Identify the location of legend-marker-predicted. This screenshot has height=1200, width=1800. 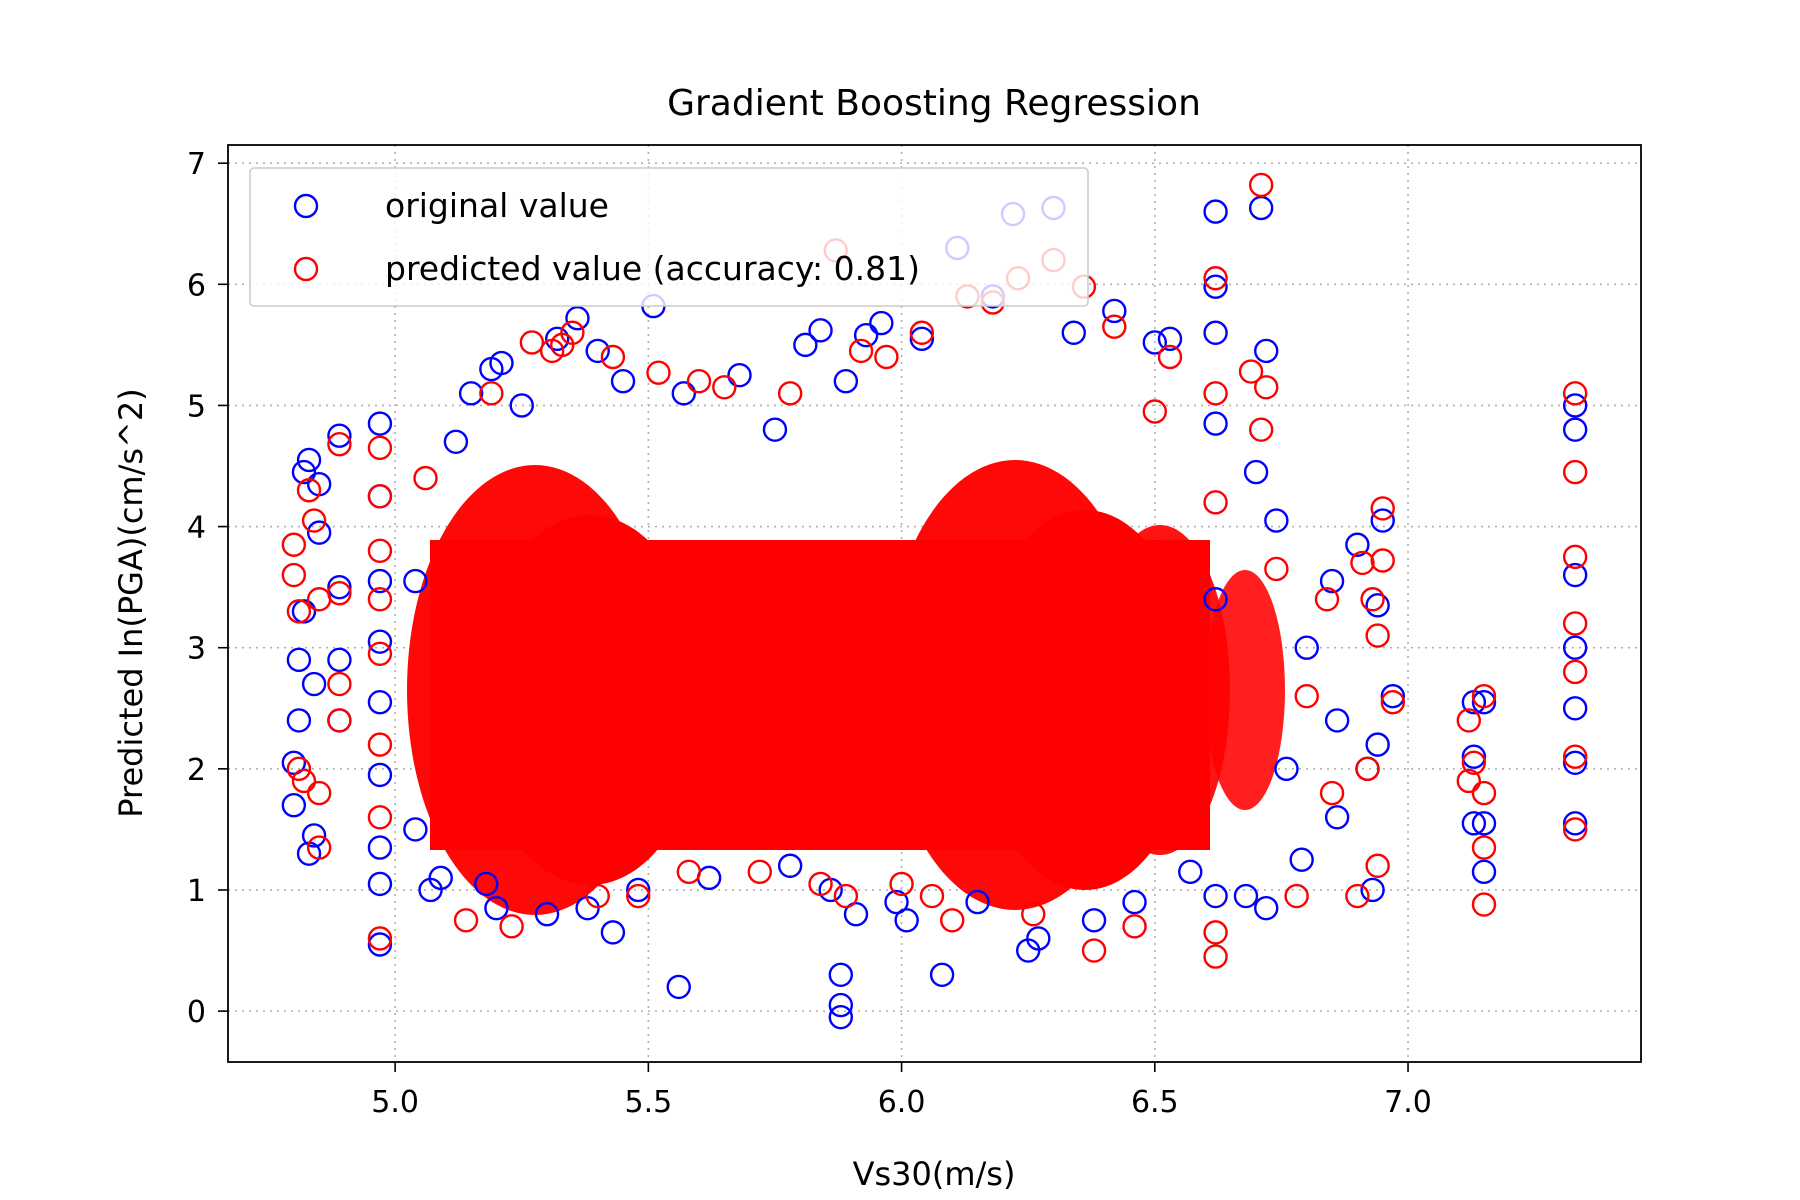
(306, 269).